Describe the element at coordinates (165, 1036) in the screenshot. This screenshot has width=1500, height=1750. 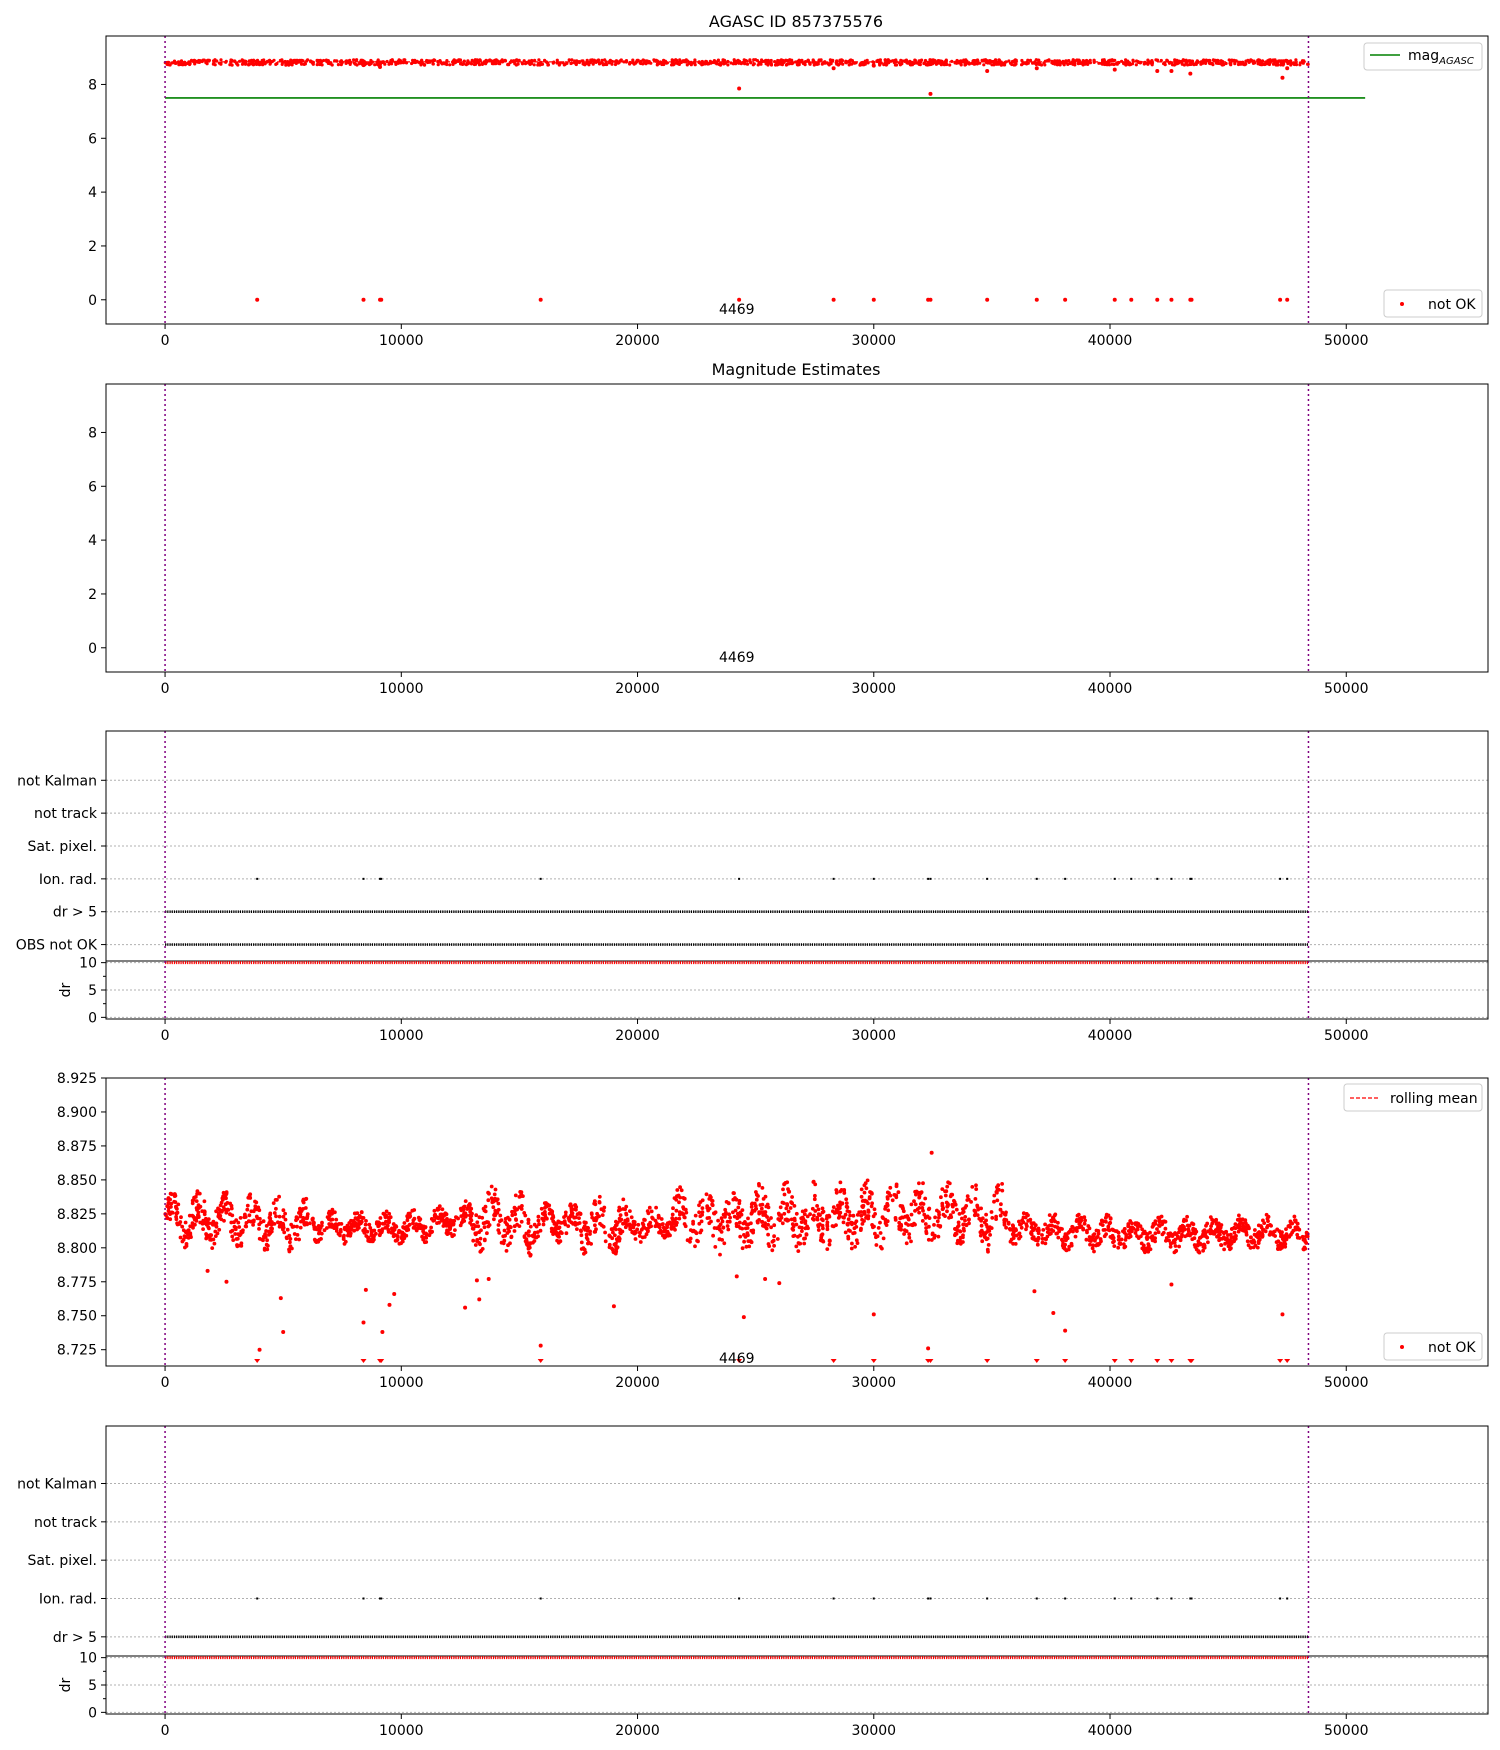
I see `x-tick-label: 0` at that location.